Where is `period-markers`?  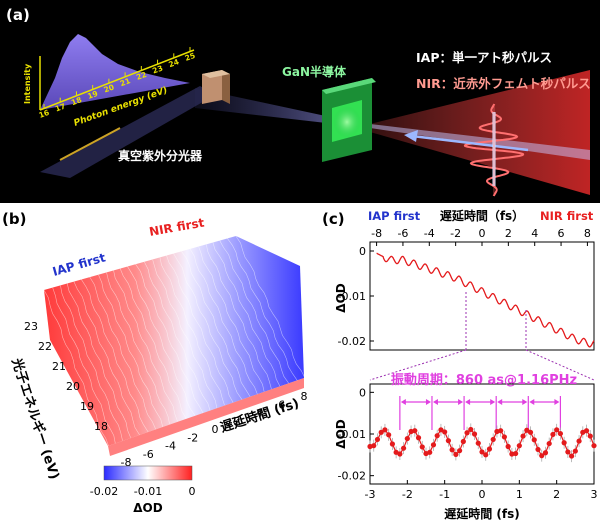 period-markers is located at coordinates (480, 413).